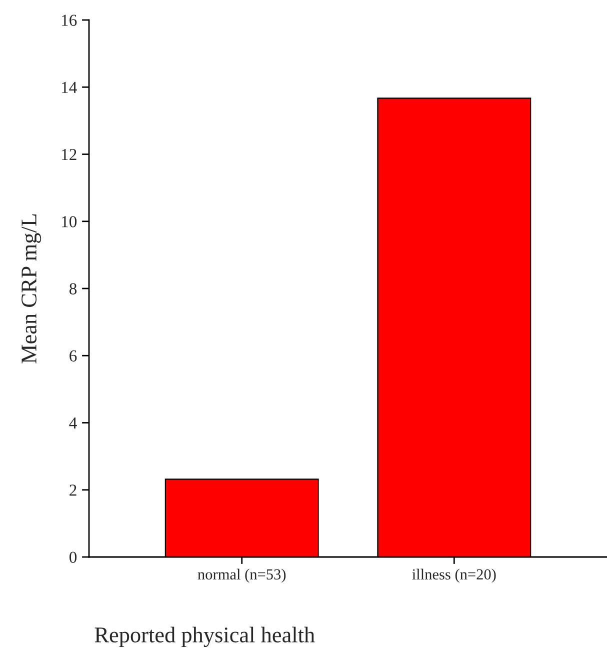 The height and width of the screenshot is (657, 607). Describe the element at coordinates (73, 356) in the screenshot. I see `y-tick-label: 6` at that location.